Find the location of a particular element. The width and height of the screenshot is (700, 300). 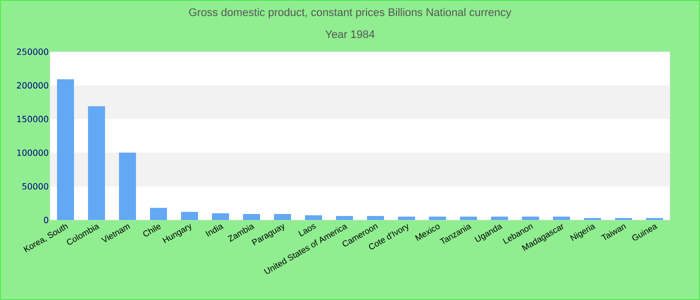

x-tick-label: Chile is located at coordinates (152, 230).